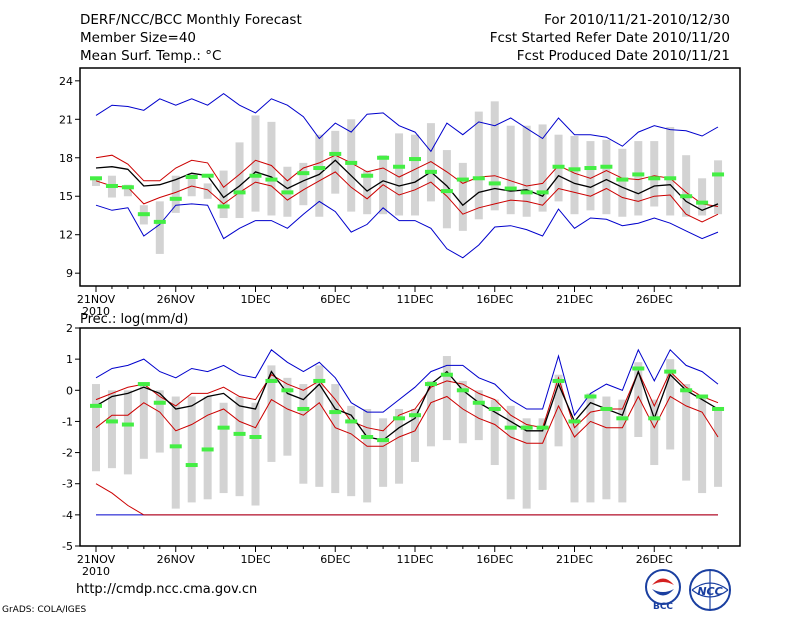  I want to click on temp-ytick-label-4: 21, so click(66, 119).